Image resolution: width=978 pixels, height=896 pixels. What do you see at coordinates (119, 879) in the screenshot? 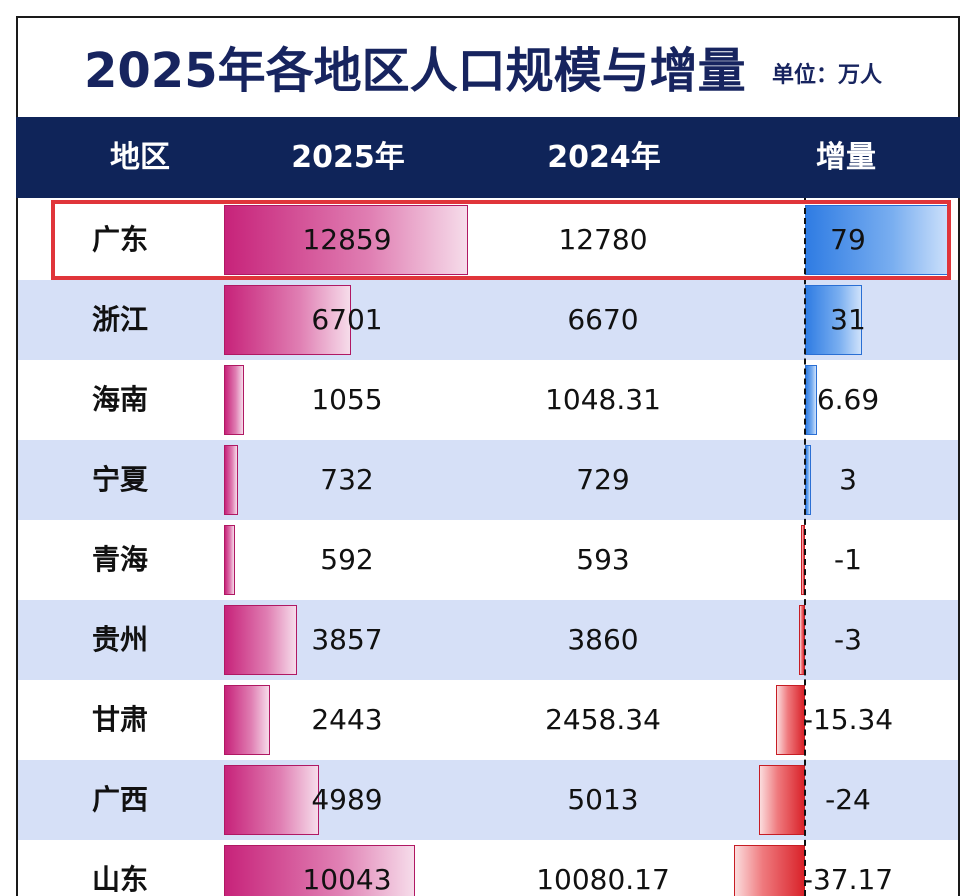
I see `region-label: 山东` at bounding box center [119, 879].